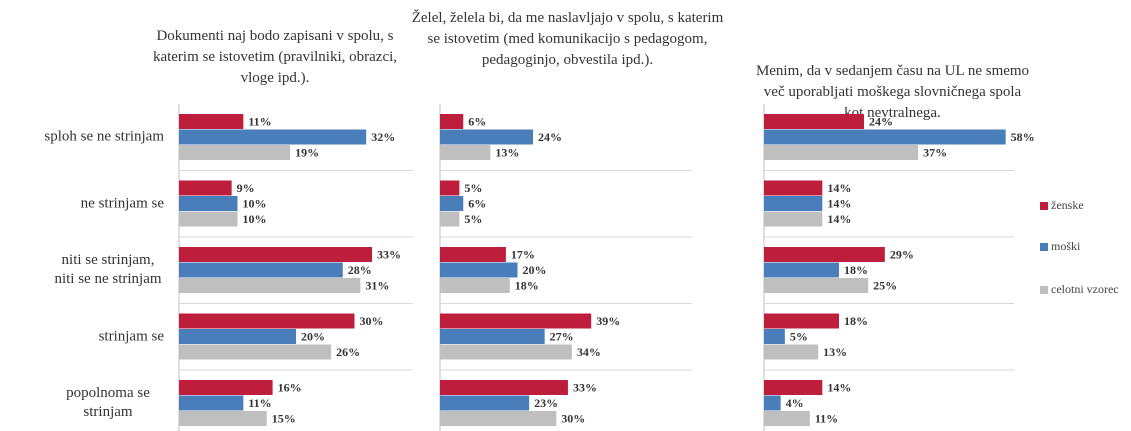  What do you see at coordinates (1067, 205) in the screenshot?
I see `legend-label: ženske` at bounding box center [1067, 205].